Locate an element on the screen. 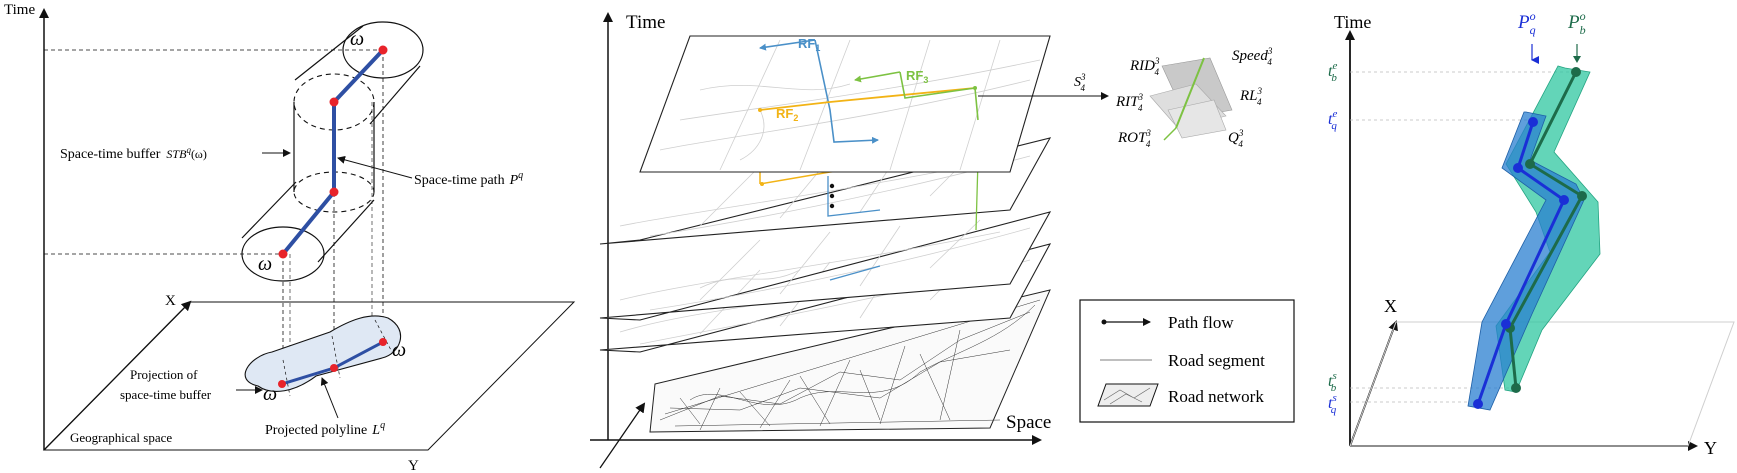  omega-proj-left: ω is located at coordinates (270, 394).